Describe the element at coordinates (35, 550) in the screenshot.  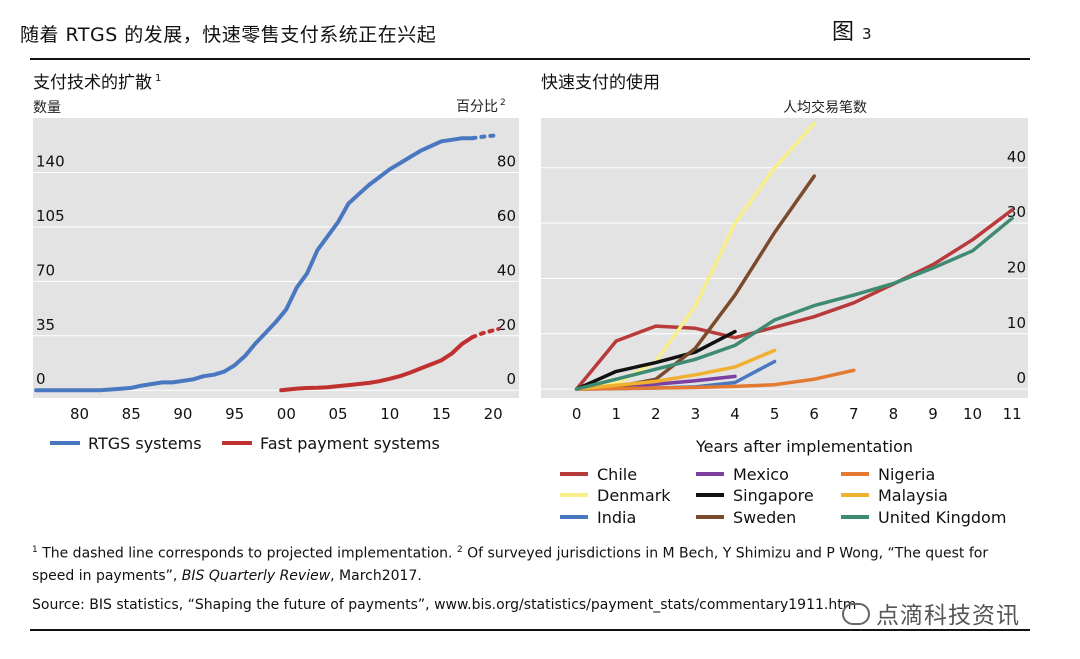
I see `footnote-marker-1: 1` at that location.